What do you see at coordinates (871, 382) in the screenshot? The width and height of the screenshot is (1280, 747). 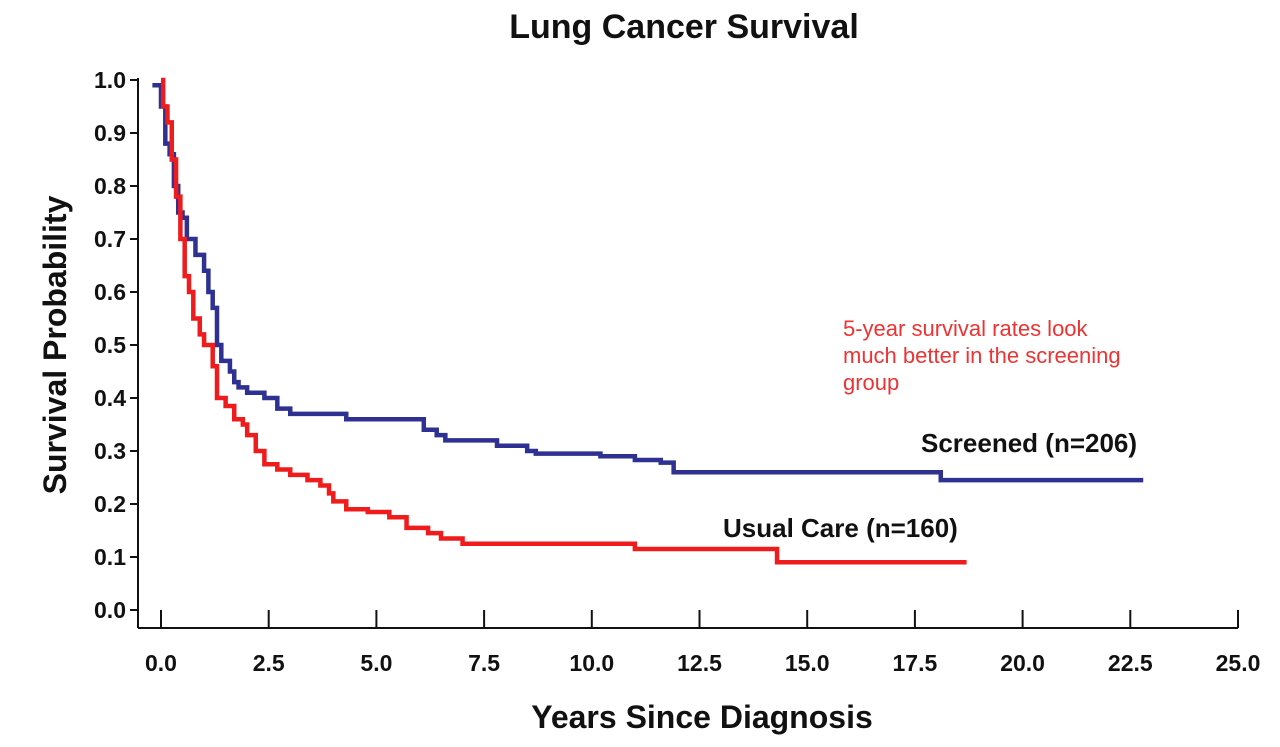 I see `annotation-line-3: group` at bounding box center [871, 382].